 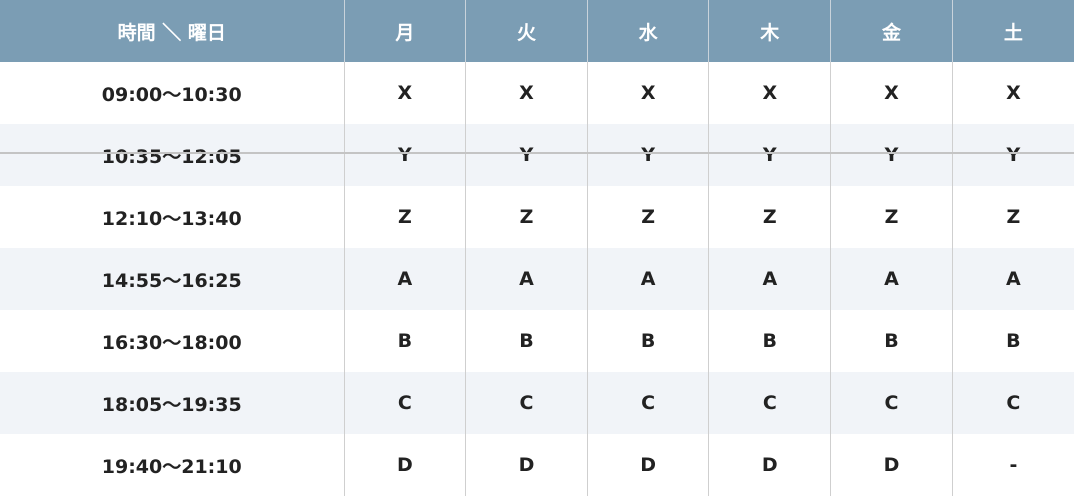 I want to click on table-row: 12:10〜13:40 Z Z Z Z Z Z, so click(x=537, y=217).